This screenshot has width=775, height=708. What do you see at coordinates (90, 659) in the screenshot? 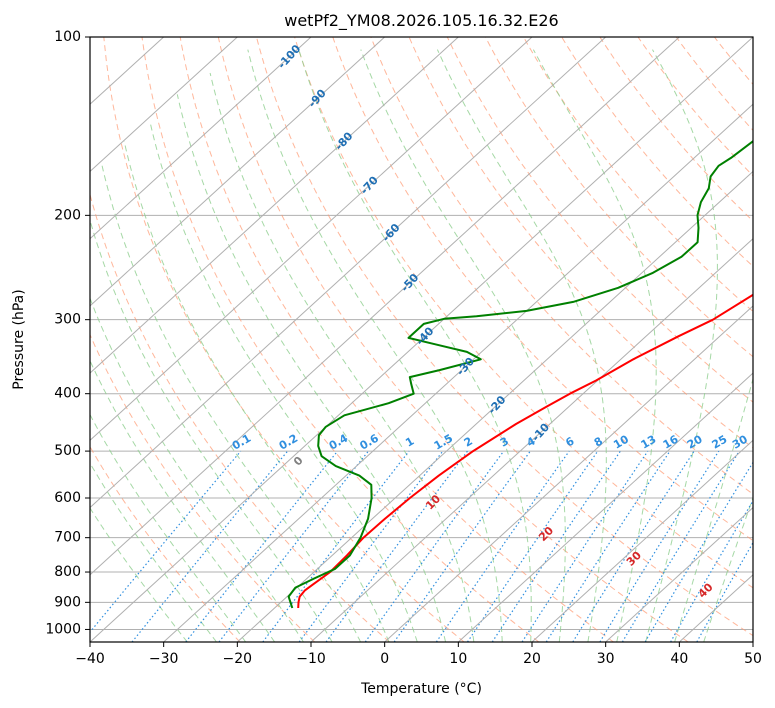
I see `x-tick-label: −40` at bounding box center [90, 659].